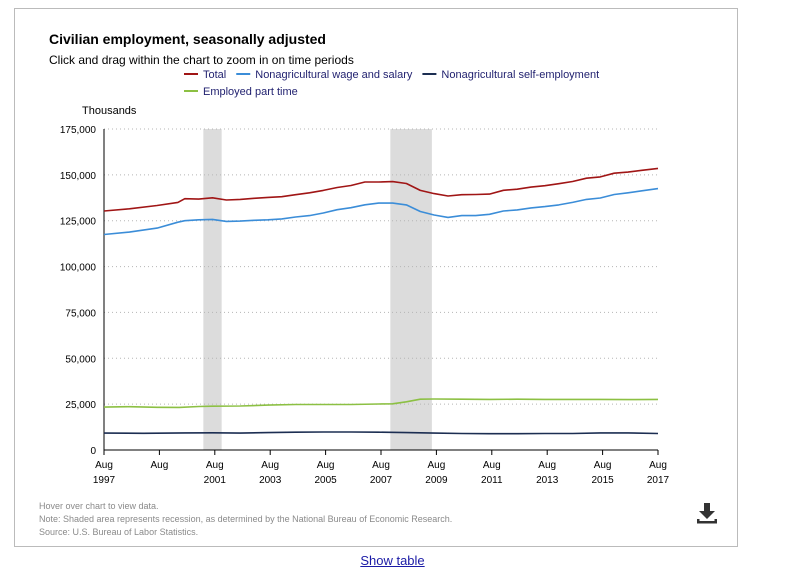  Describe the element at coordinates (250, 92) in the screenshot. I see `legend-label: Employed part time` at that location.